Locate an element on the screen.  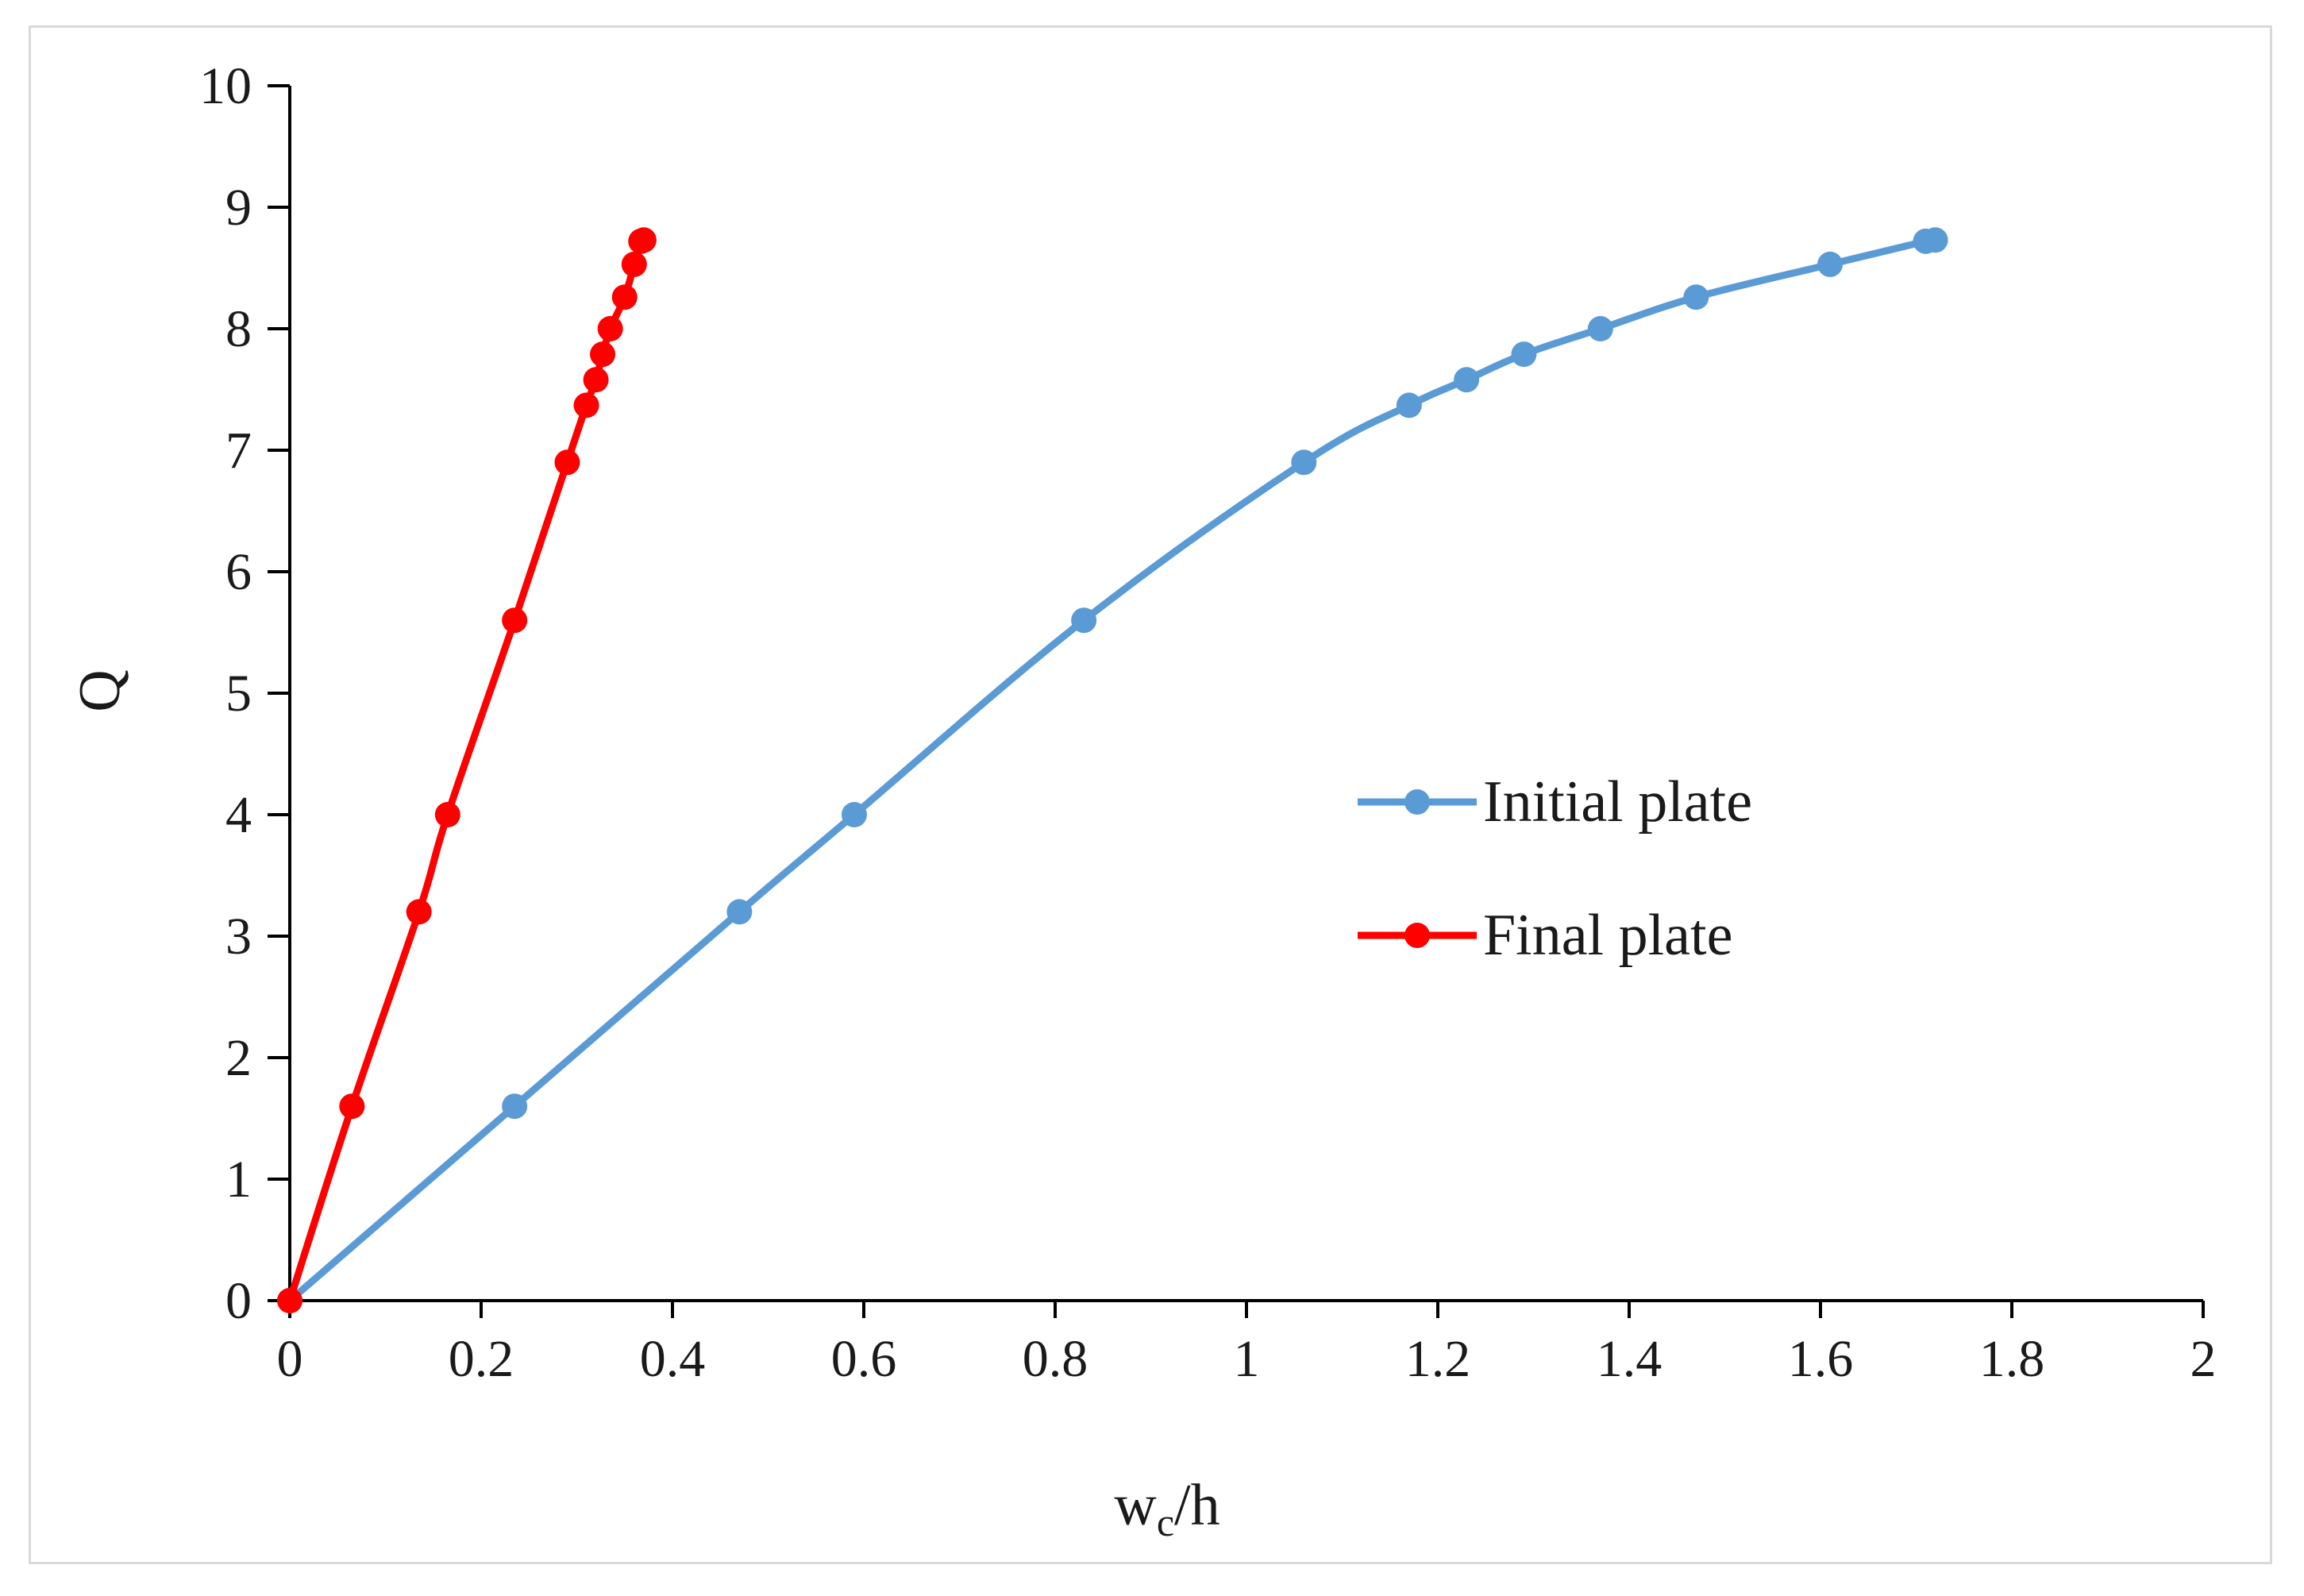
series-final-plate is located at coordinates (467, 770).